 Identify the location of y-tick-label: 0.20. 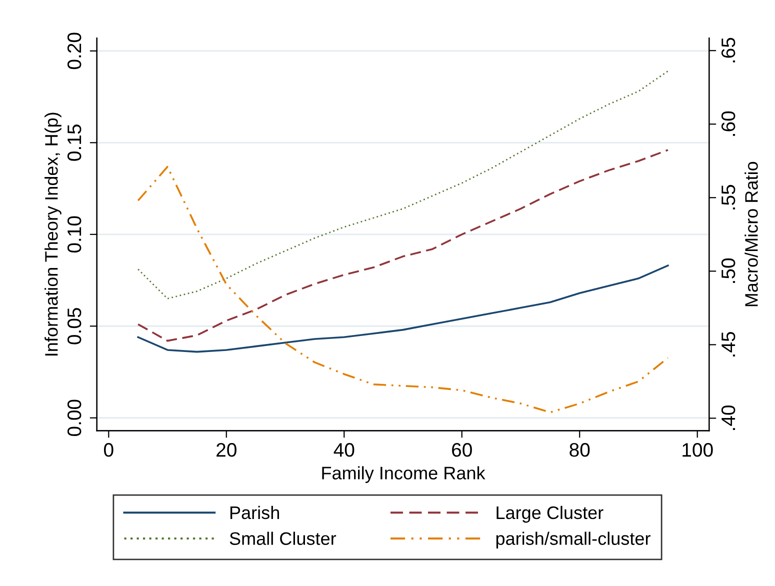
(74, 51).